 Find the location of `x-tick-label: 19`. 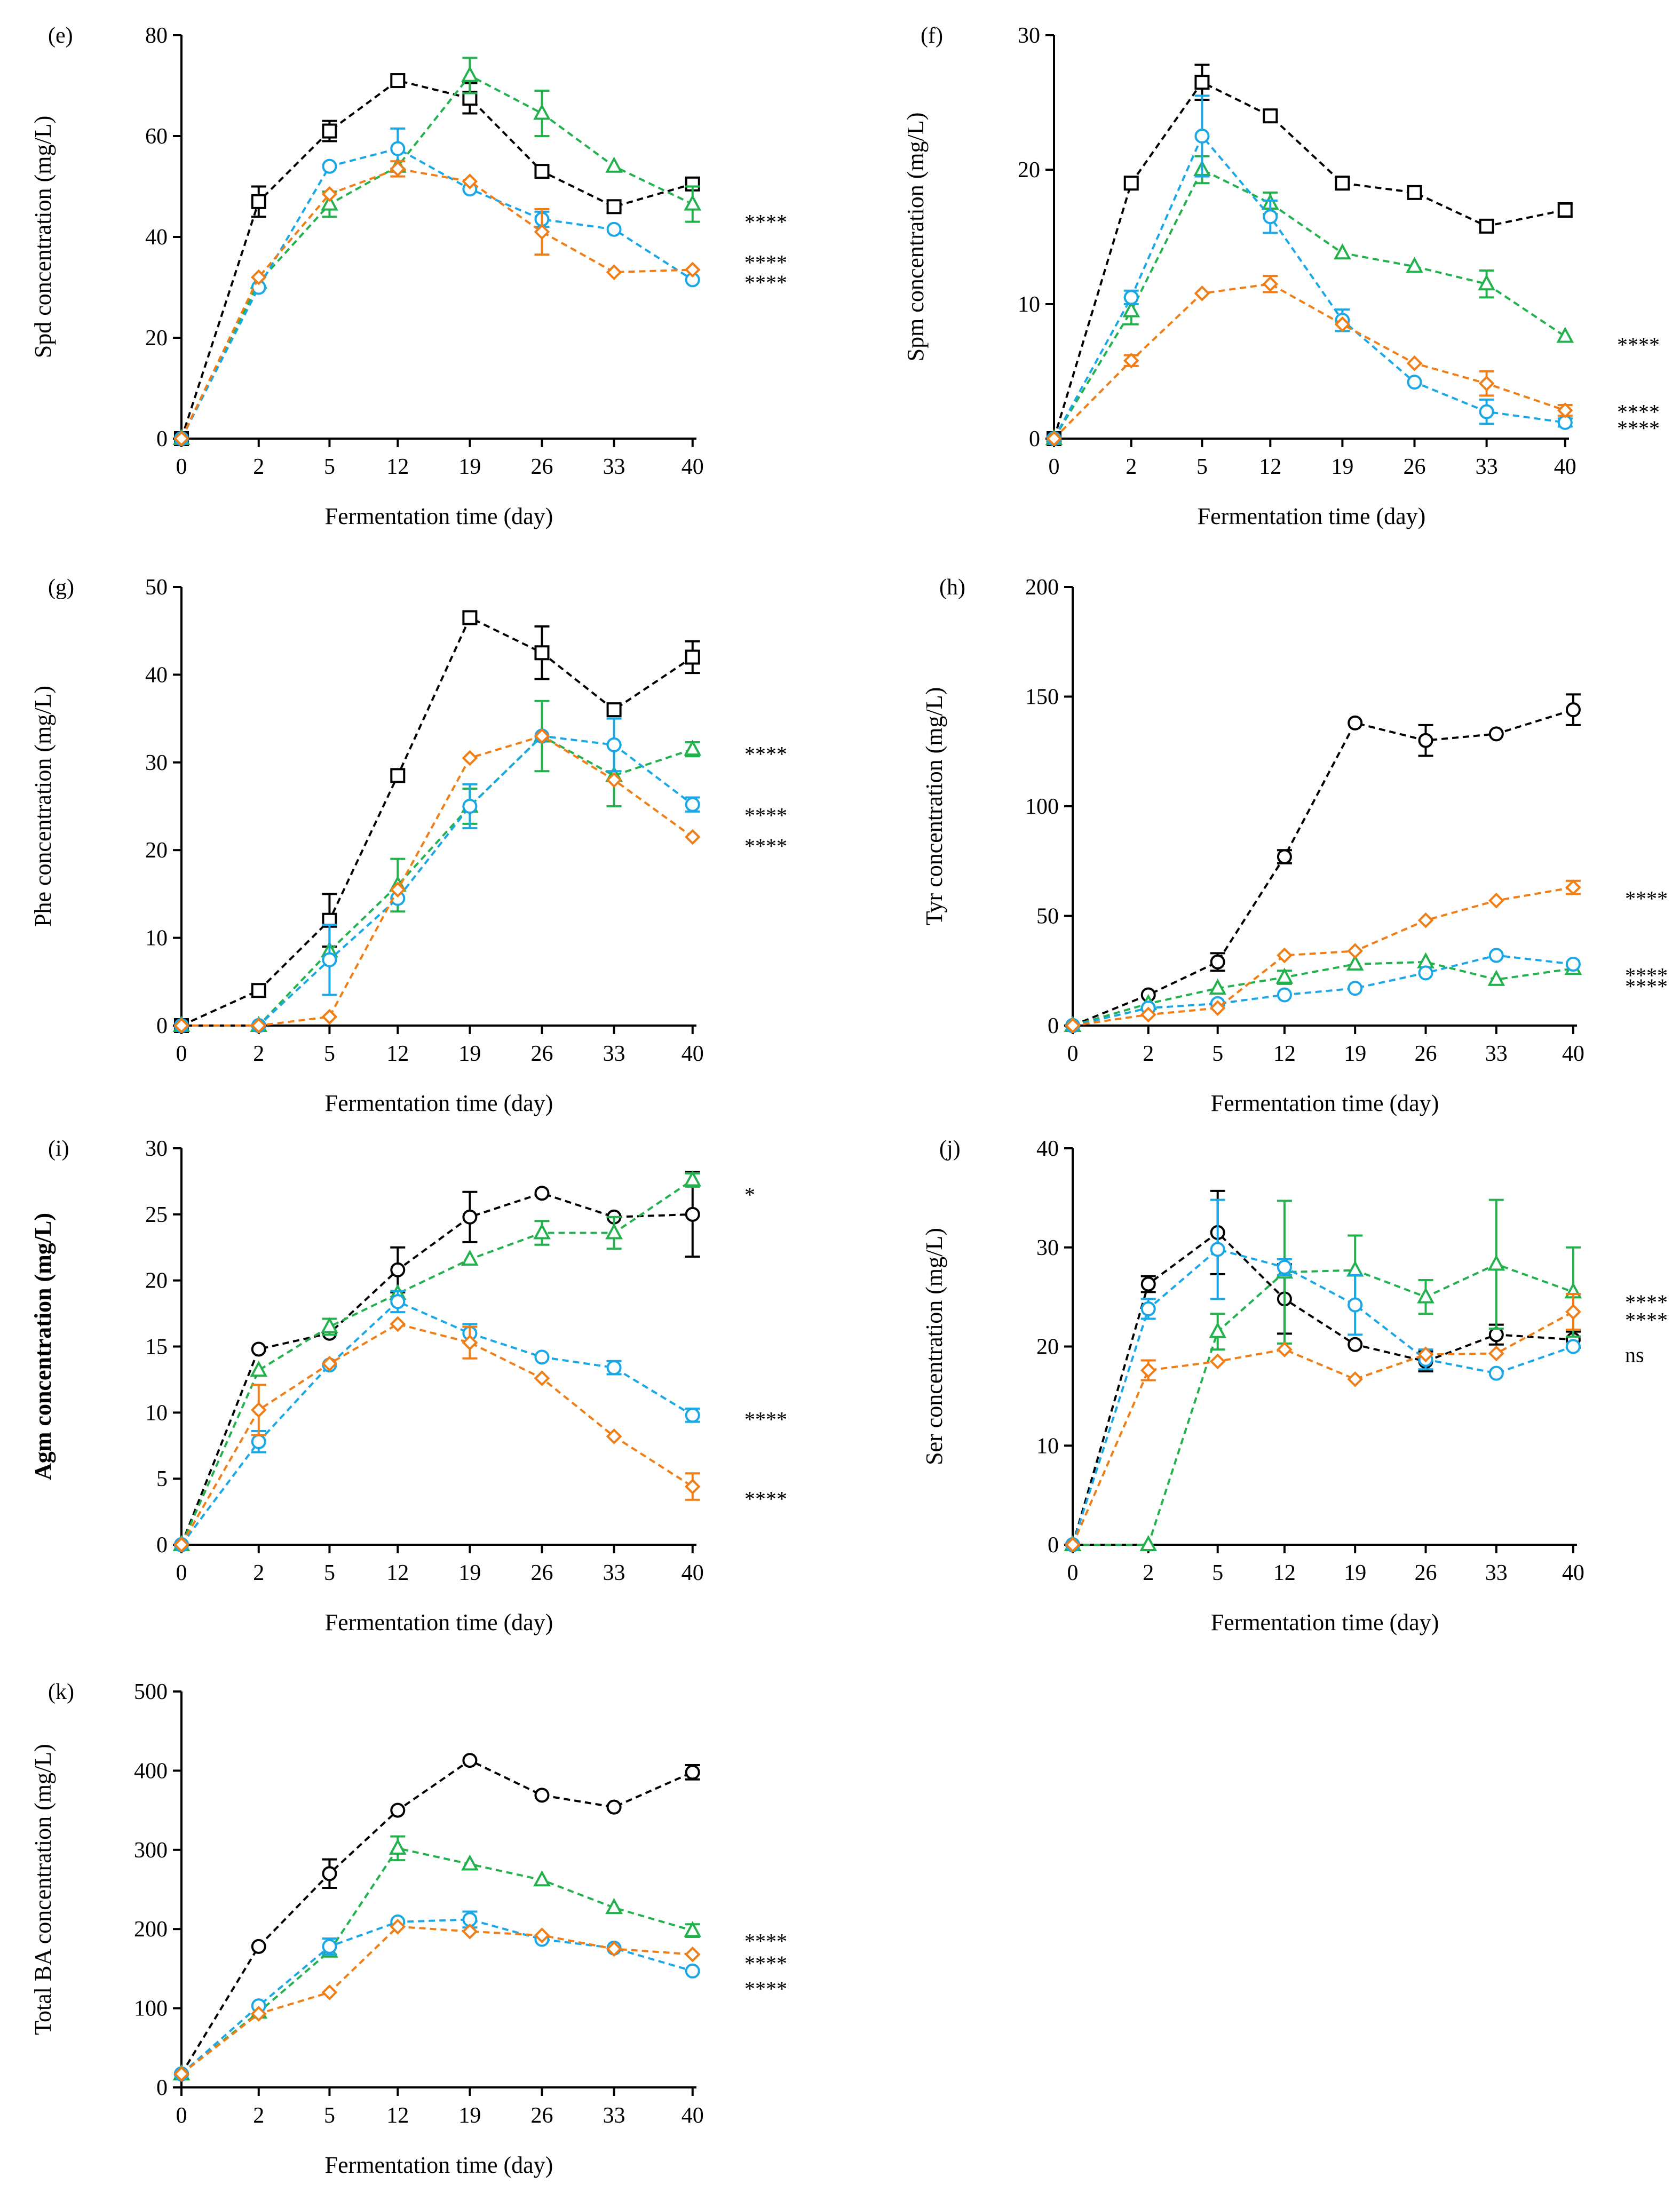

x-tick-label: 19 is located at coordinates (469, 467).